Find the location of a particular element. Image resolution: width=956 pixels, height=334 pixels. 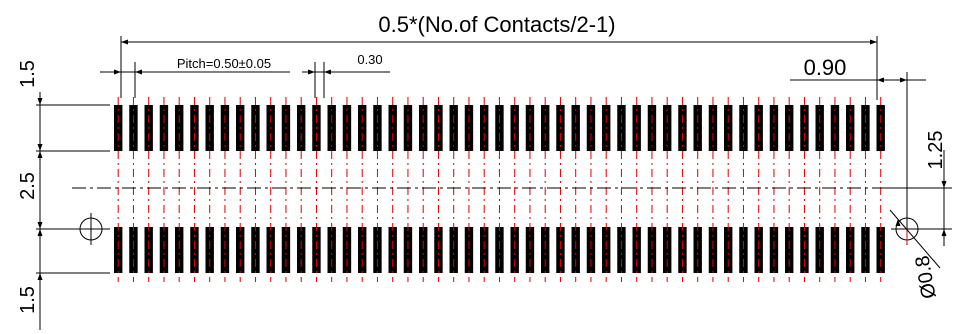

pad-width-label: 0.30 is located at coordinates (369, 59).